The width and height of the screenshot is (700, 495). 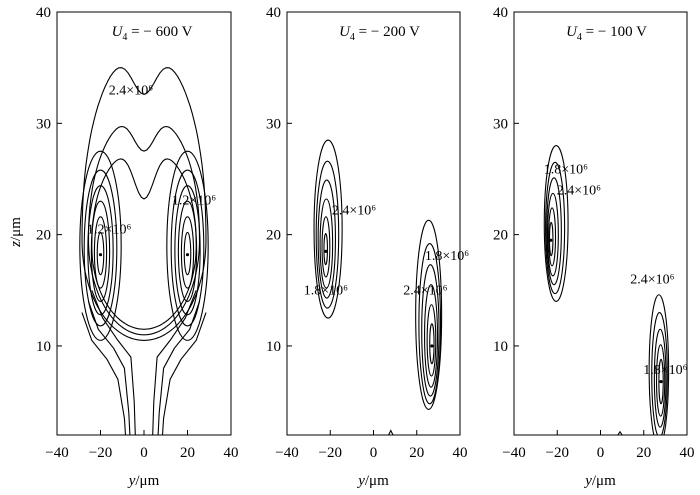 I want to click on panel-title: U4 = − 200 V, so click(x=379, y=33).